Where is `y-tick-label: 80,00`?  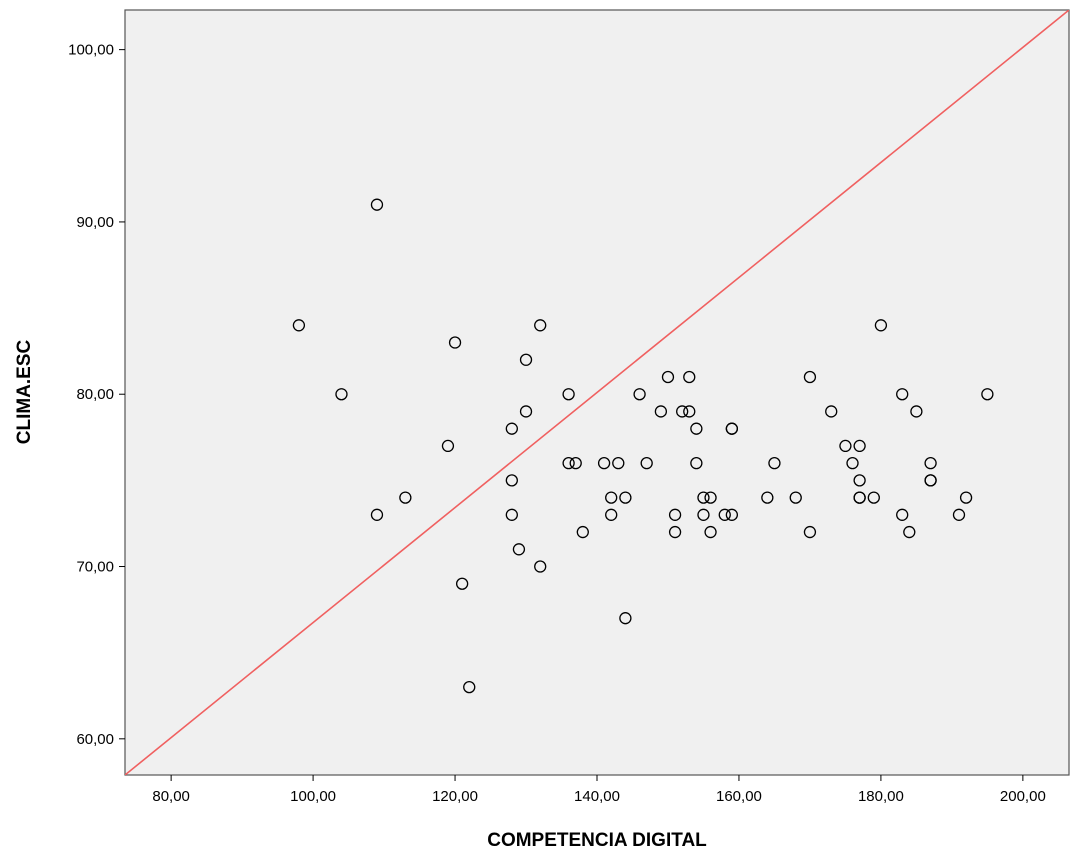 y-tick-label: 80,00 is located at coordinates (95, 394).